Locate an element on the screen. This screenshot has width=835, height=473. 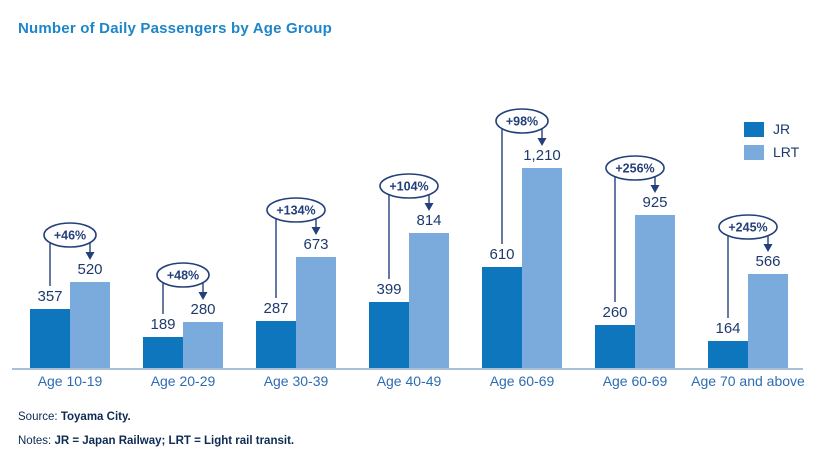
legend-item-lrt: LRT is located at coordinates (771, 152).